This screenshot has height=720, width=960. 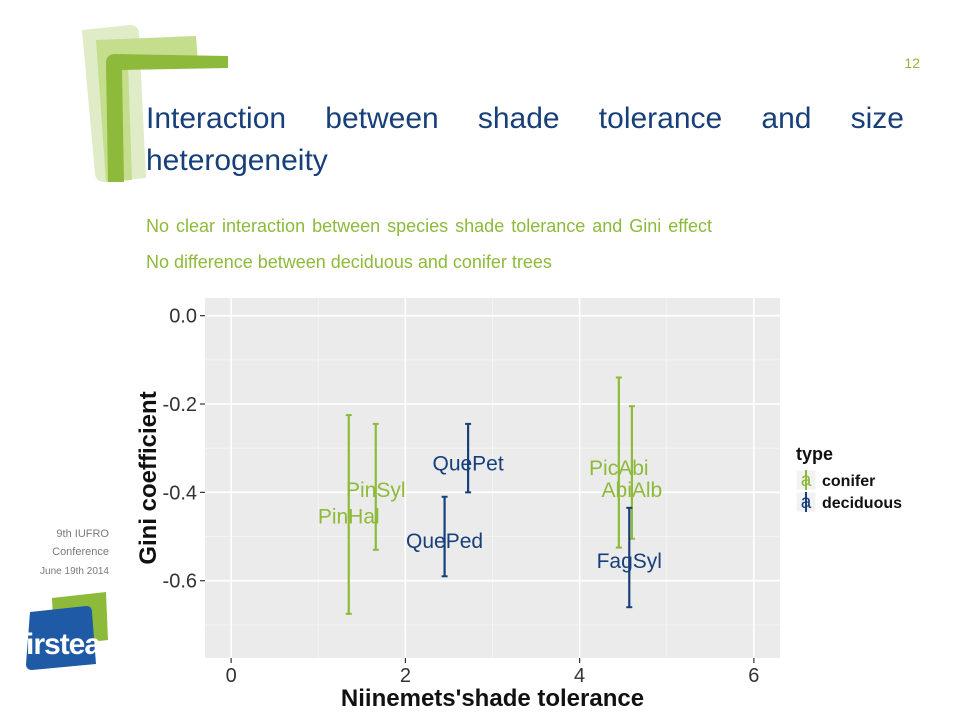 What do you see at coordinates (806, 480) in the screenshot?
I see `legend-key-glyph-conifer: a` at bounding box center [806, 480].